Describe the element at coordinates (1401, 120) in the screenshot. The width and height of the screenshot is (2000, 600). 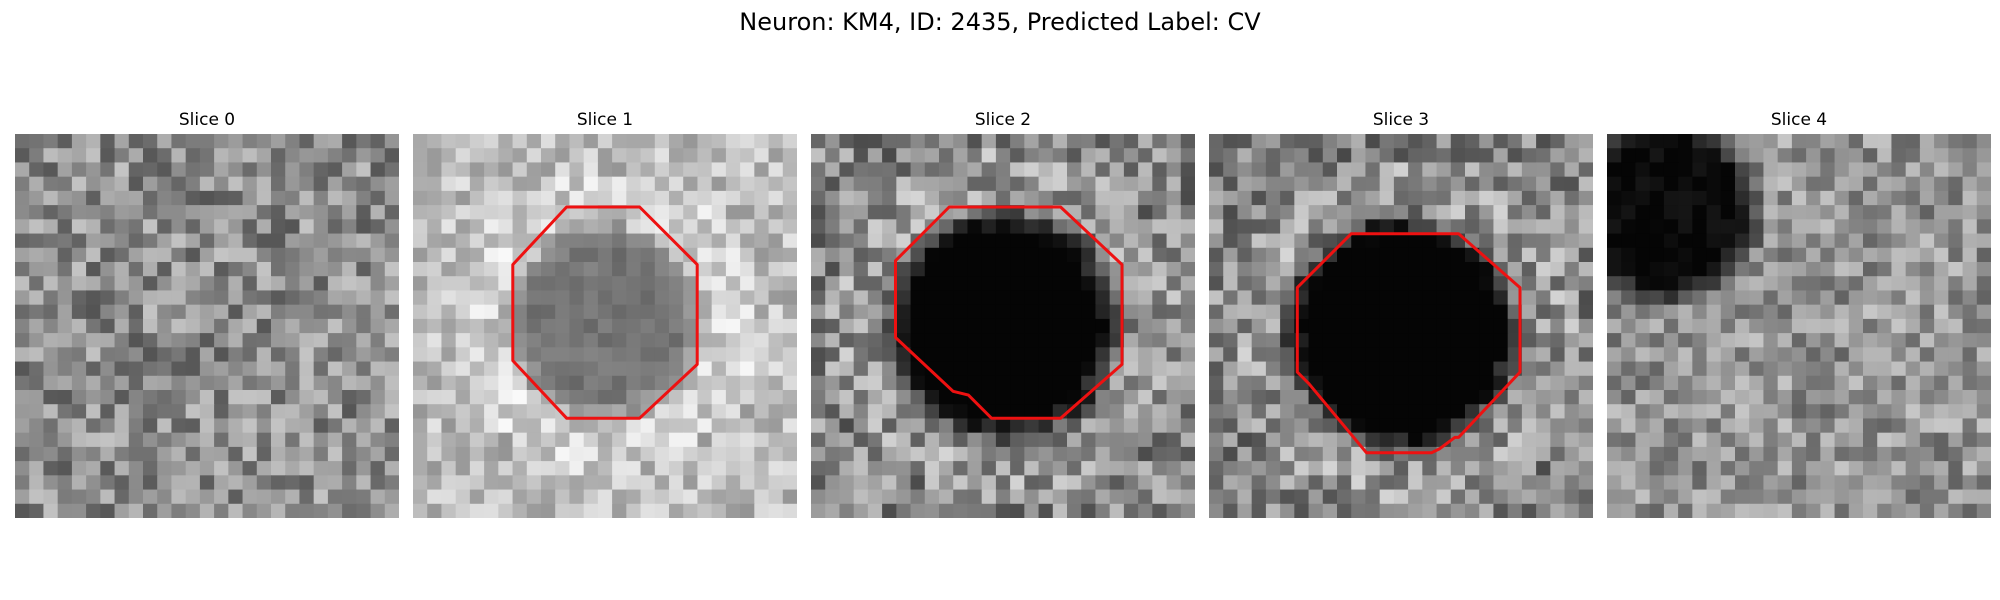
I see `slice-title: Slice 3` at that location.